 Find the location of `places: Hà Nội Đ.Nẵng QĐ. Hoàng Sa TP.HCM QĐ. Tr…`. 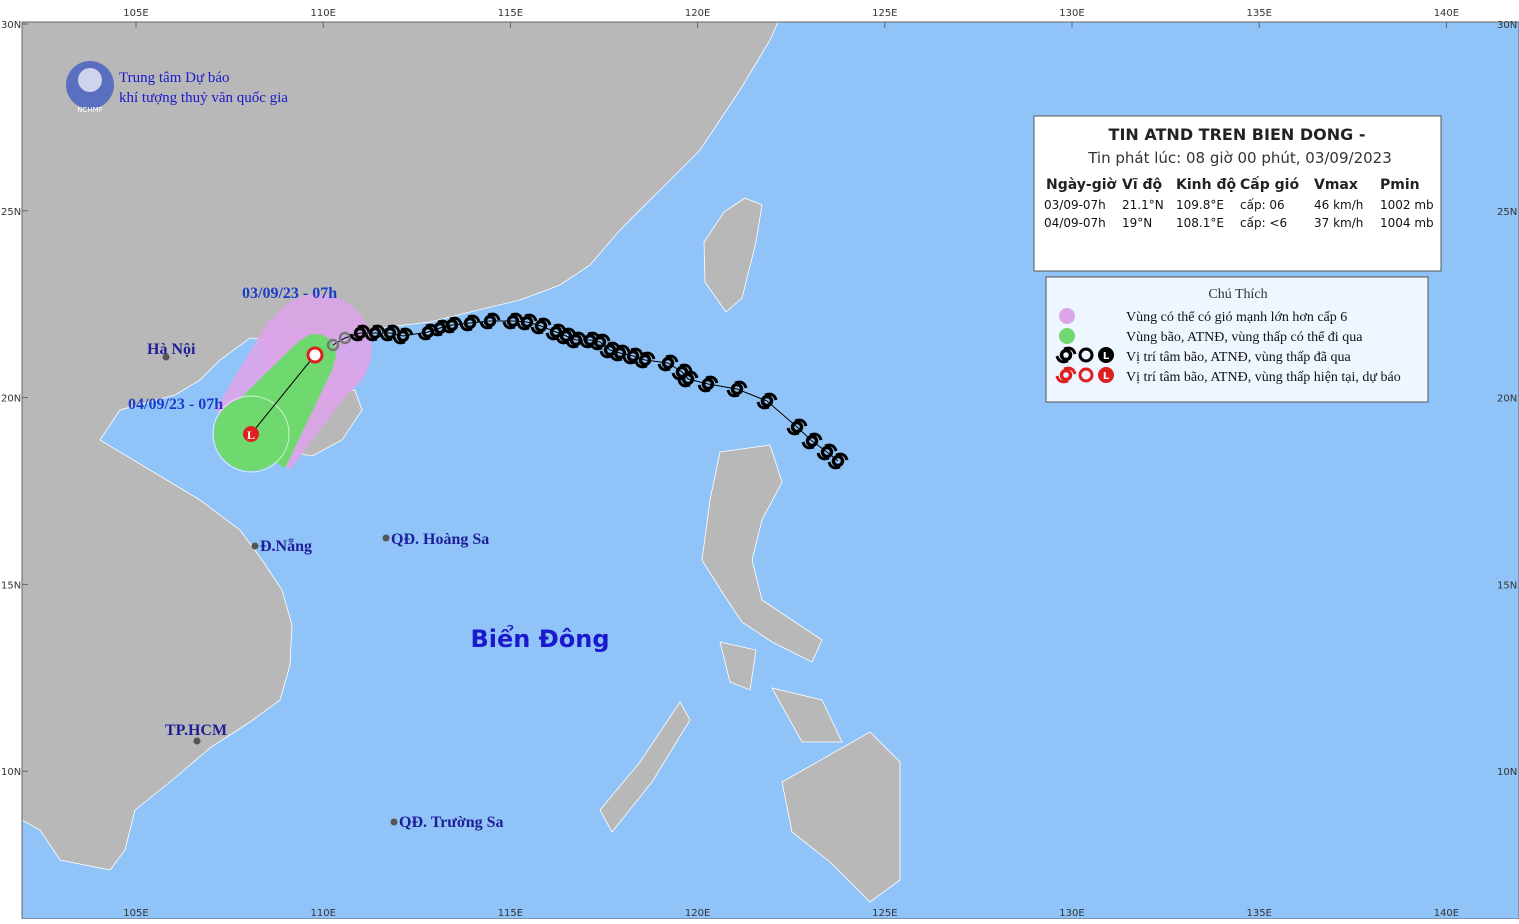

places: Hà Nội Đ.Nẵng QĐ. Hoàng Sa TP.HCM QĐ. Tr… is located at coordinates (325, 586).